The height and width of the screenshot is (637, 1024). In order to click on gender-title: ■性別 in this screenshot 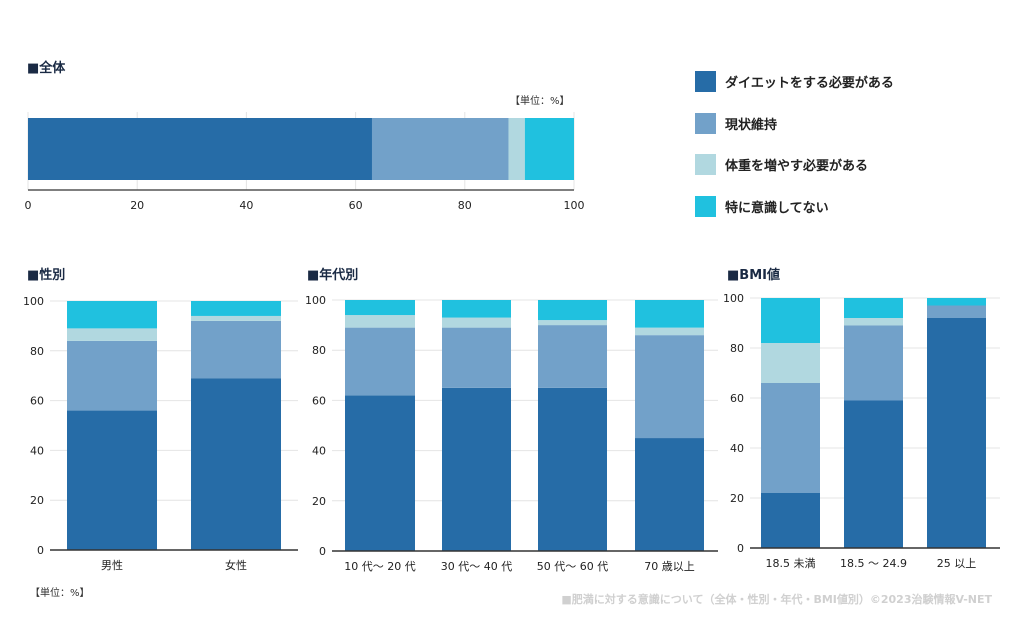, I will do `click(46, 275)`.